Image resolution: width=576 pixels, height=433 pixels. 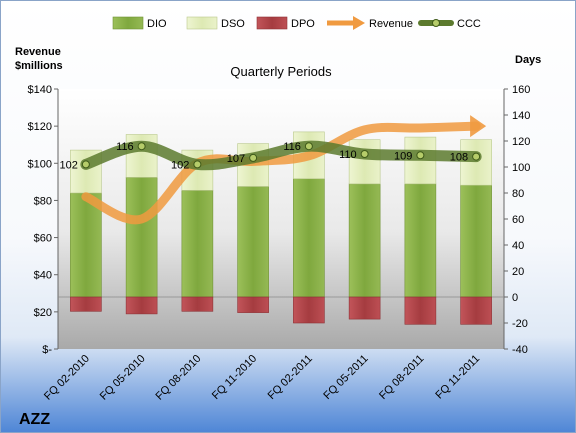 I want to click on left-axis-title-line2: $millions, so click(x=39, y=66).